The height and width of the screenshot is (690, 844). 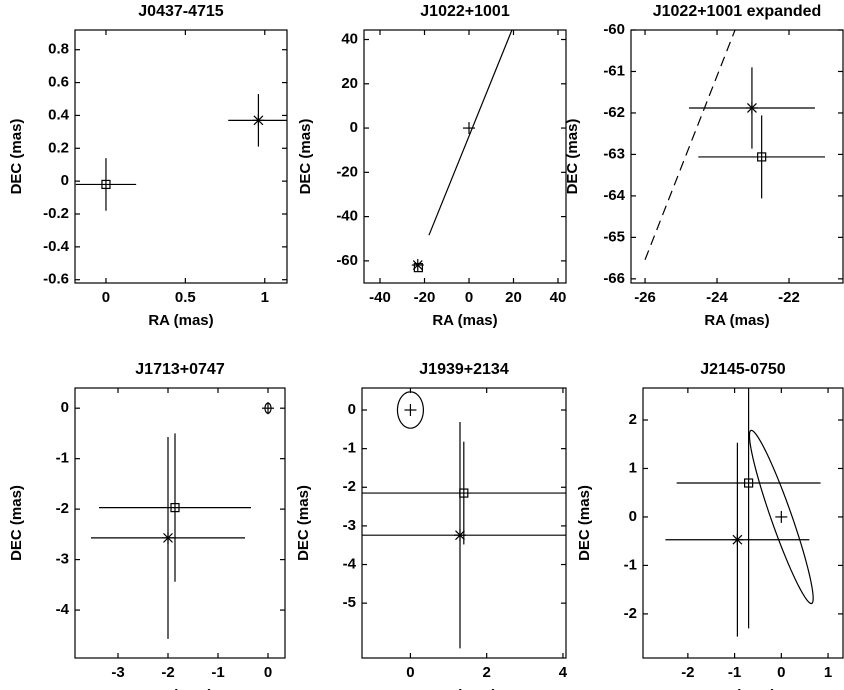 I want to click on x-tick-label: 20, so click(x=513, y=297).